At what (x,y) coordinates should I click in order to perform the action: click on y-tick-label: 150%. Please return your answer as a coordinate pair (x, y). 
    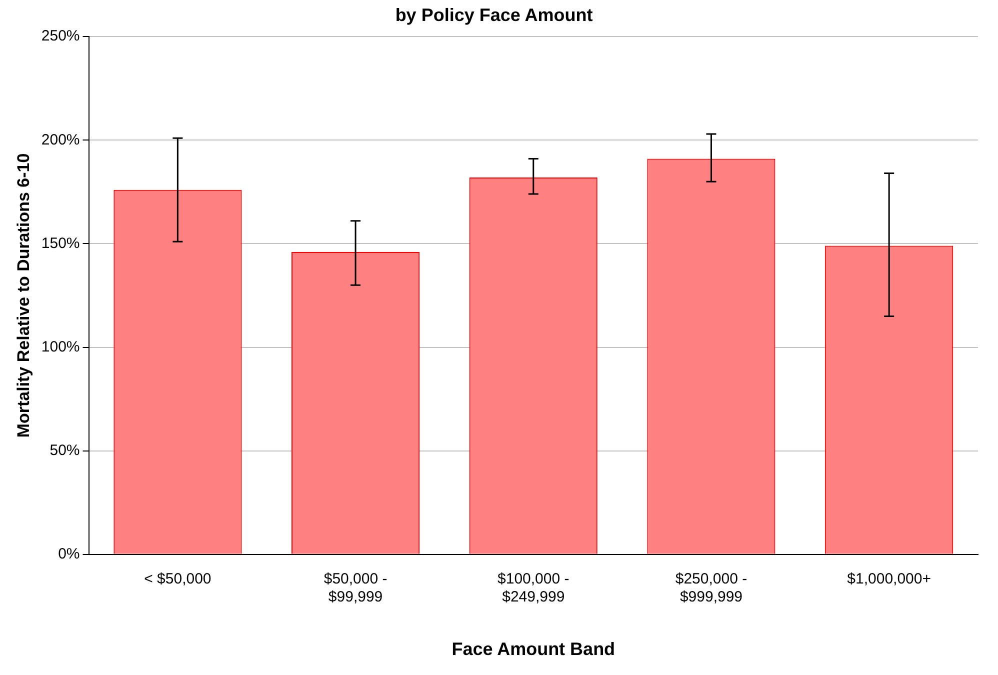
    Looking at the image, I should click on (60, 243).